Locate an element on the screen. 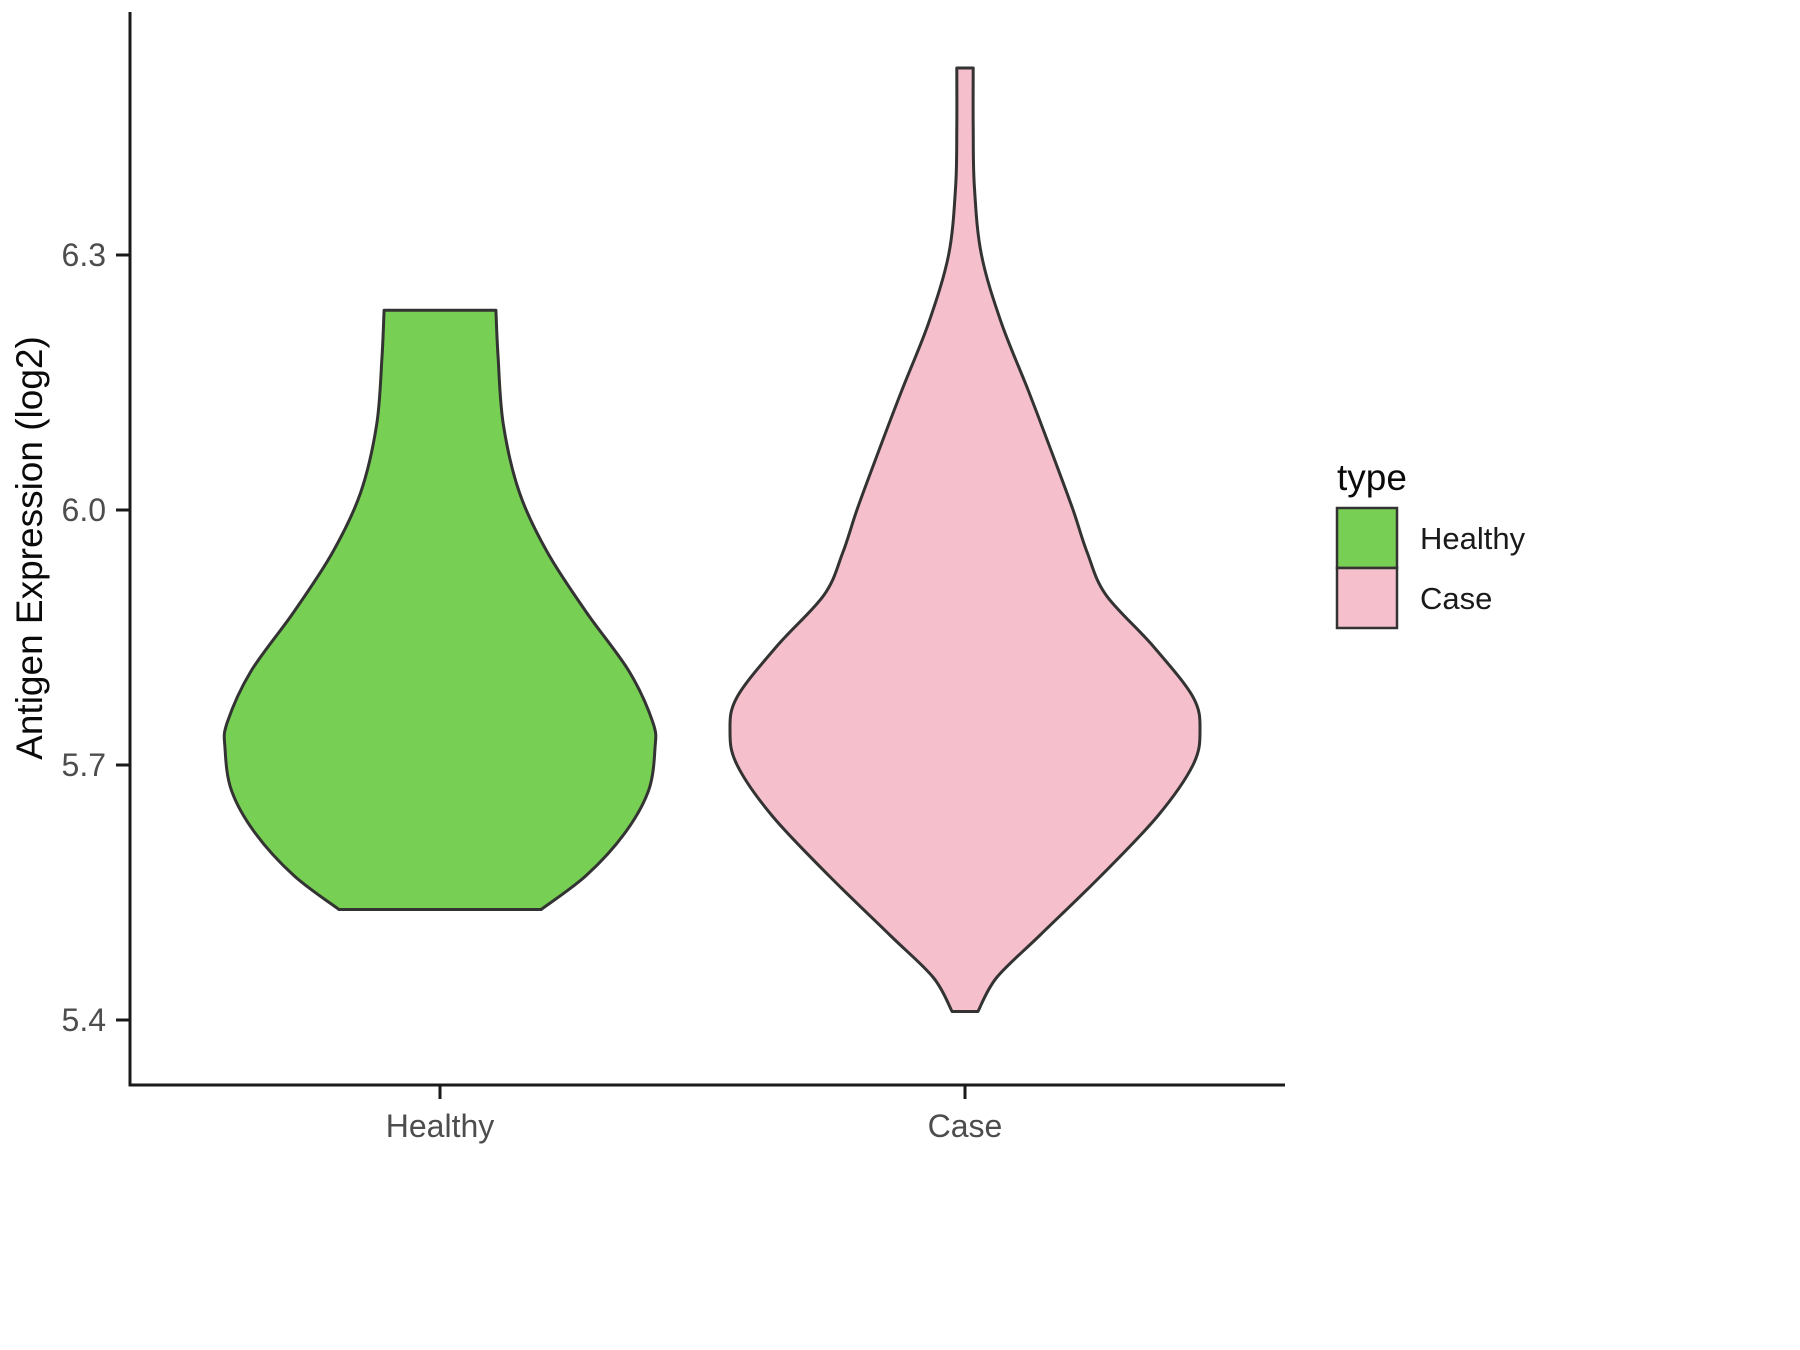  legend-key-healthy is located at coordinates (1367, 538).